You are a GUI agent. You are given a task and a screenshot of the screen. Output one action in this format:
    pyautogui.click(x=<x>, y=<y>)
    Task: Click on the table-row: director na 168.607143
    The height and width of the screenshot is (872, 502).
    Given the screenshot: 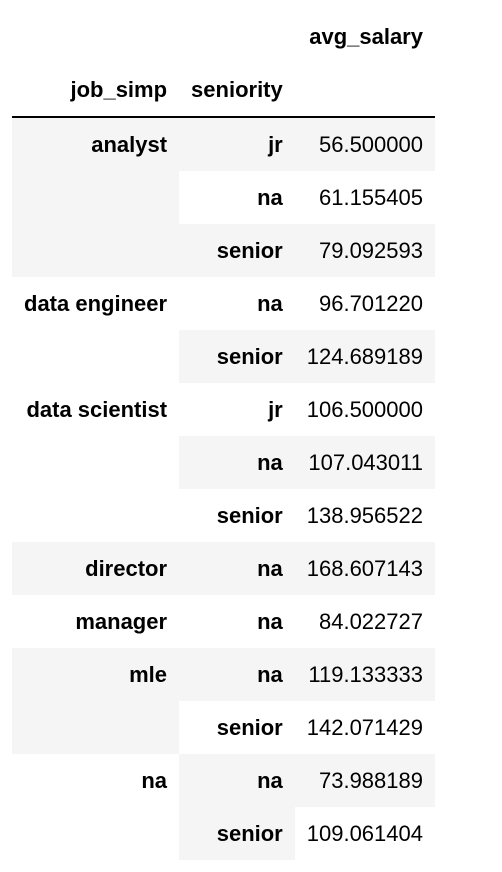 What is the action you would take?
    pyautogui.click(x=223, y=568)
    